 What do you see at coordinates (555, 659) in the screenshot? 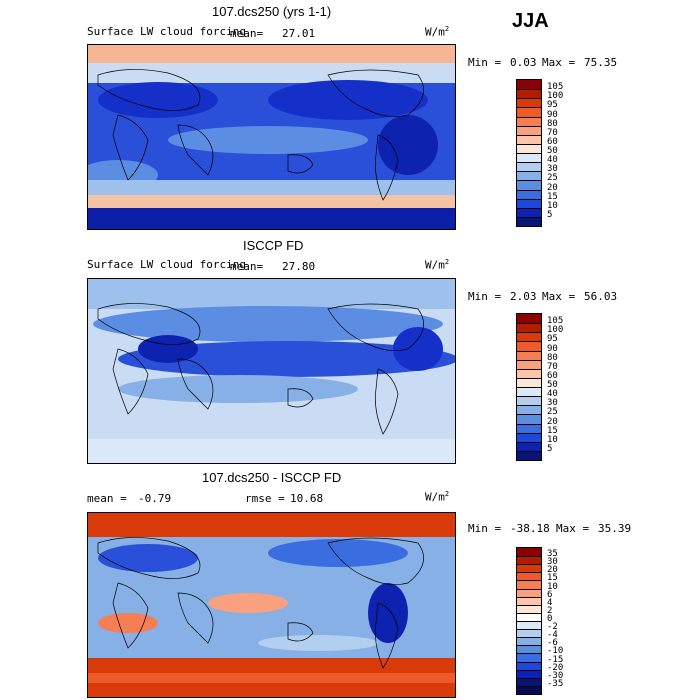
I see `colorbar-tick-label: -15` at bounding box center [555, 659].